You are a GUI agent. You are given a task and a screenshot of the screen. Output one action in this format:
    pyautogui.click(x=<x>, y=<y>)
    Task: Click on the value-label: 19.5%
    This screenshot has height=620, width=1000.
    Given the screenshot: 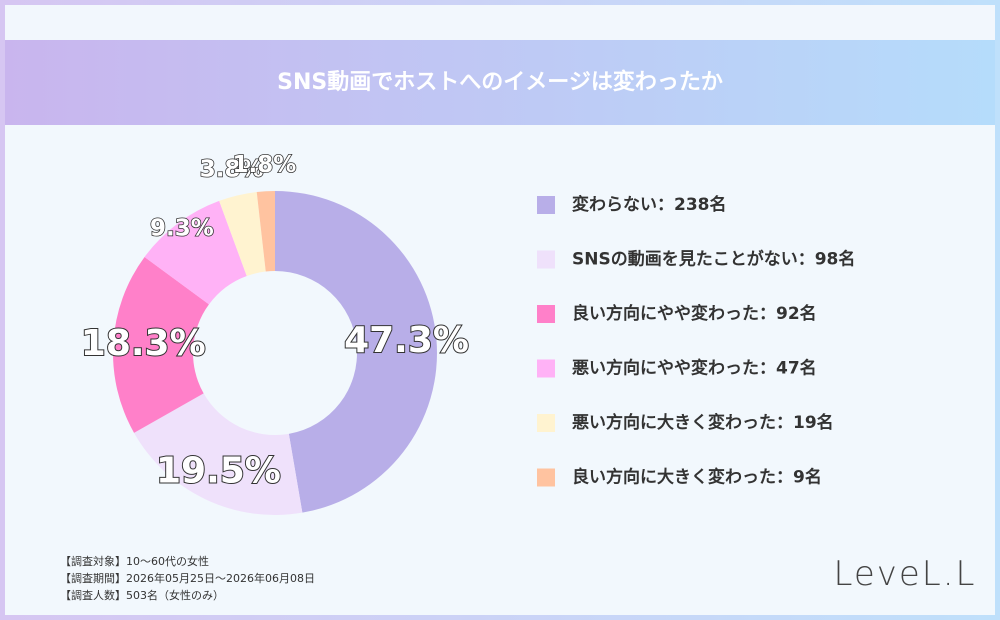 What is the action you would take?
    pyautogui.click(x=218, y=470)
    